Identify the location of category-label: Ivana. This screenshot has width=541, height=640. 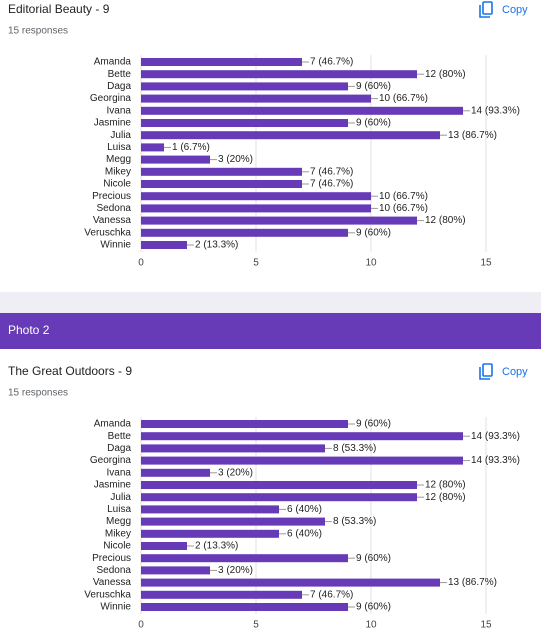
(119, 110).